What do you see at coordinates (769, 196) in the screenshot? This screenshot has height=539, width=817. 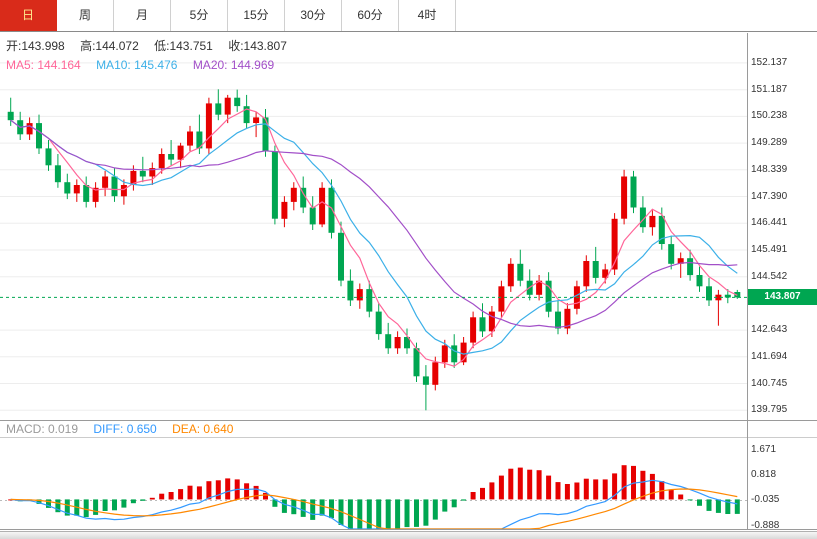 I see `price-axis-label: 147.390` at bounding box center [769, 196].